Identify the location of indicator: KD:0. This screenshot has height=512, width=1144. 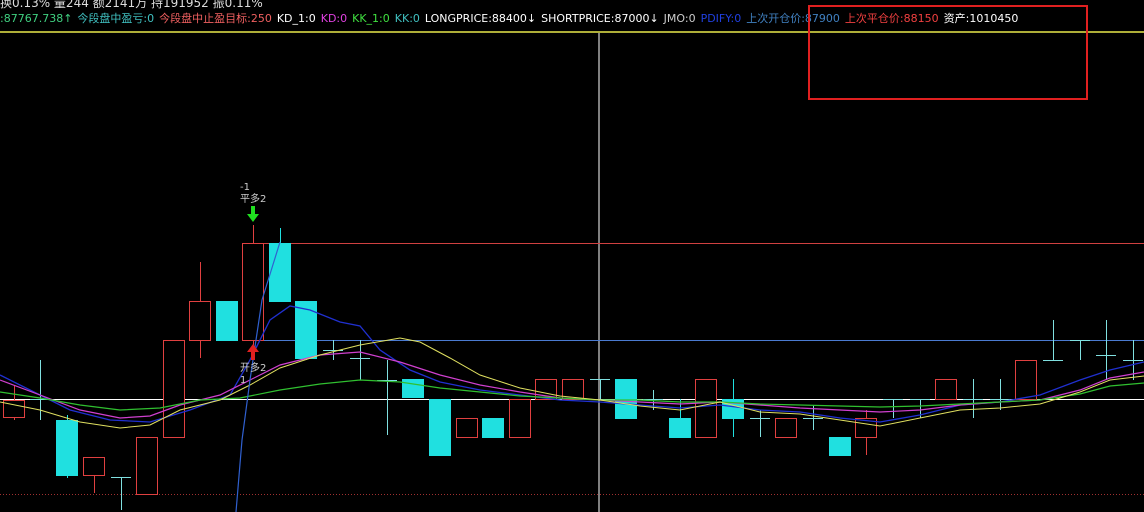
(334, 18).